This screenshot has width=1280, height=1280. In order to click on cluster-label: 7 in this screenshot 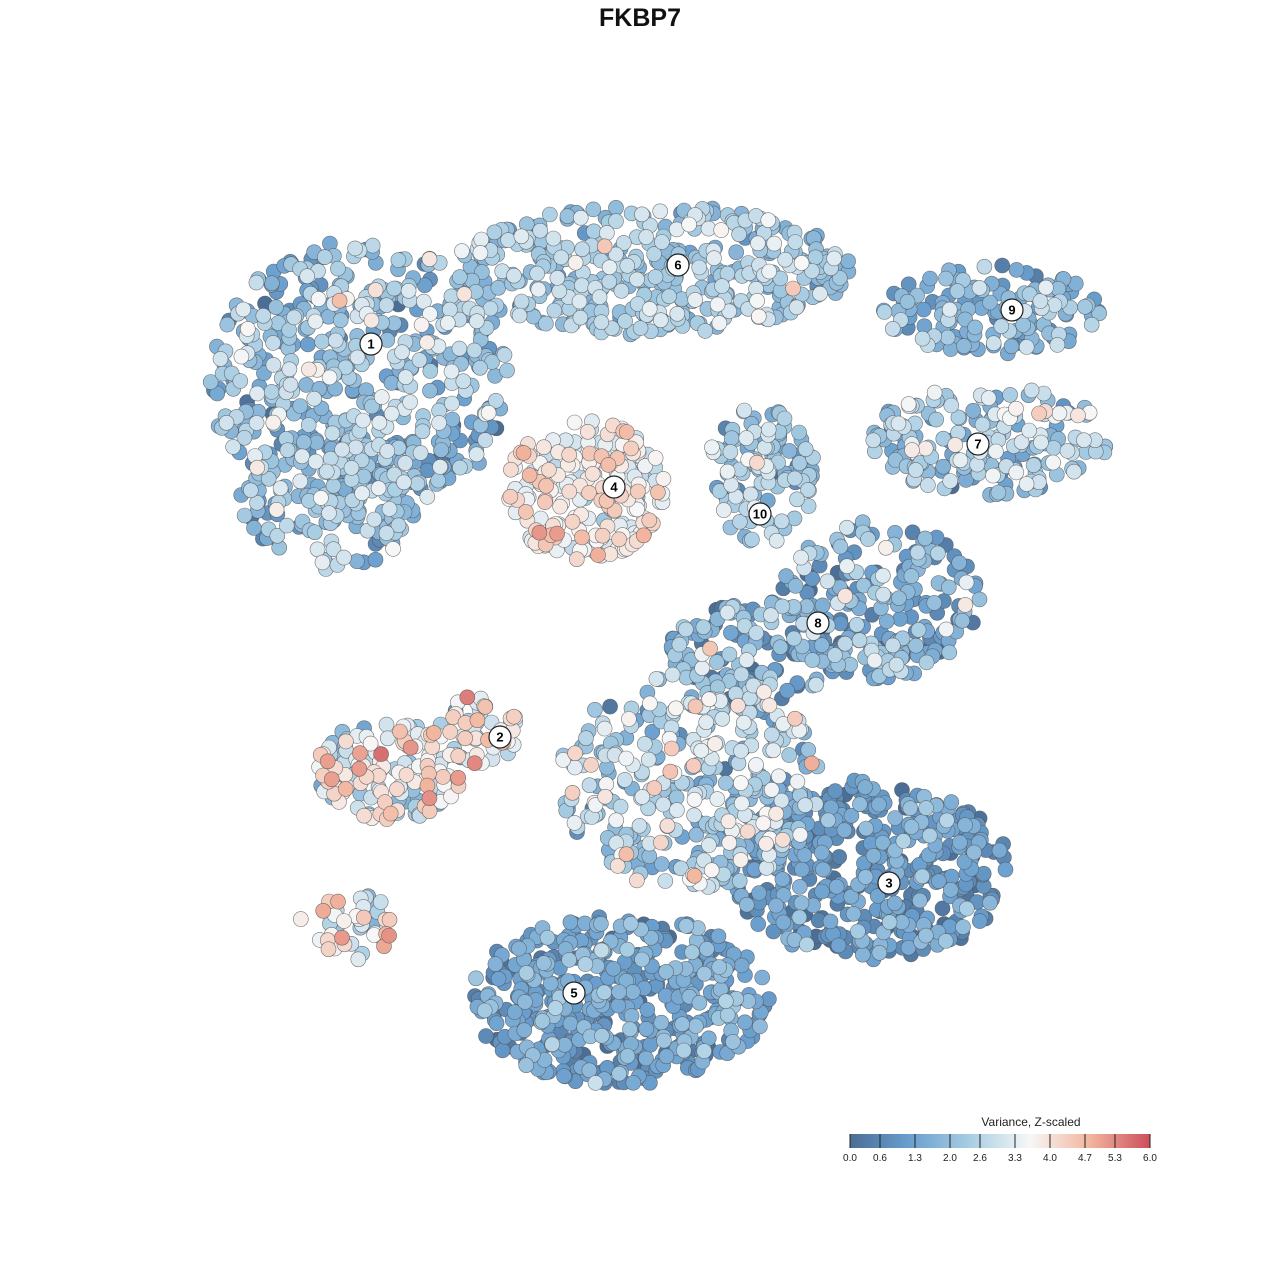, I will do `click(978, 444)`.